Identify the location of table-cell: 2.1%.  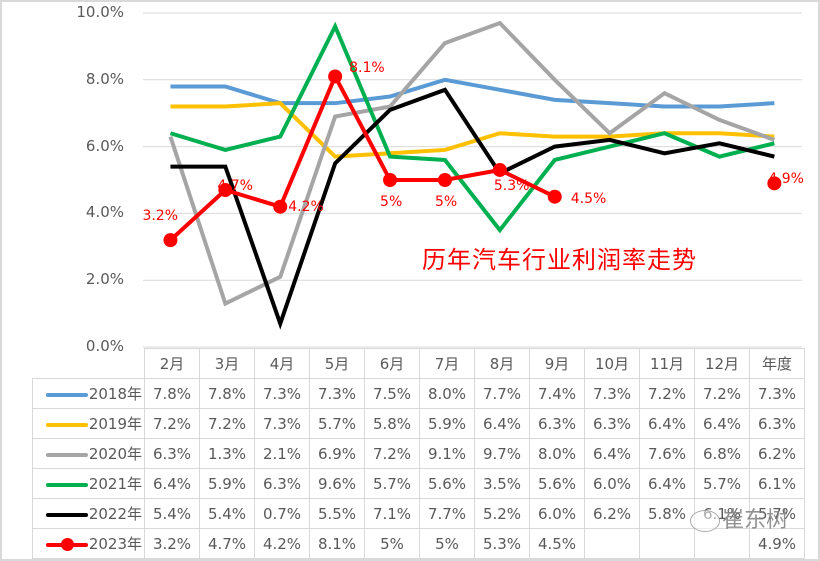
(282, 453).